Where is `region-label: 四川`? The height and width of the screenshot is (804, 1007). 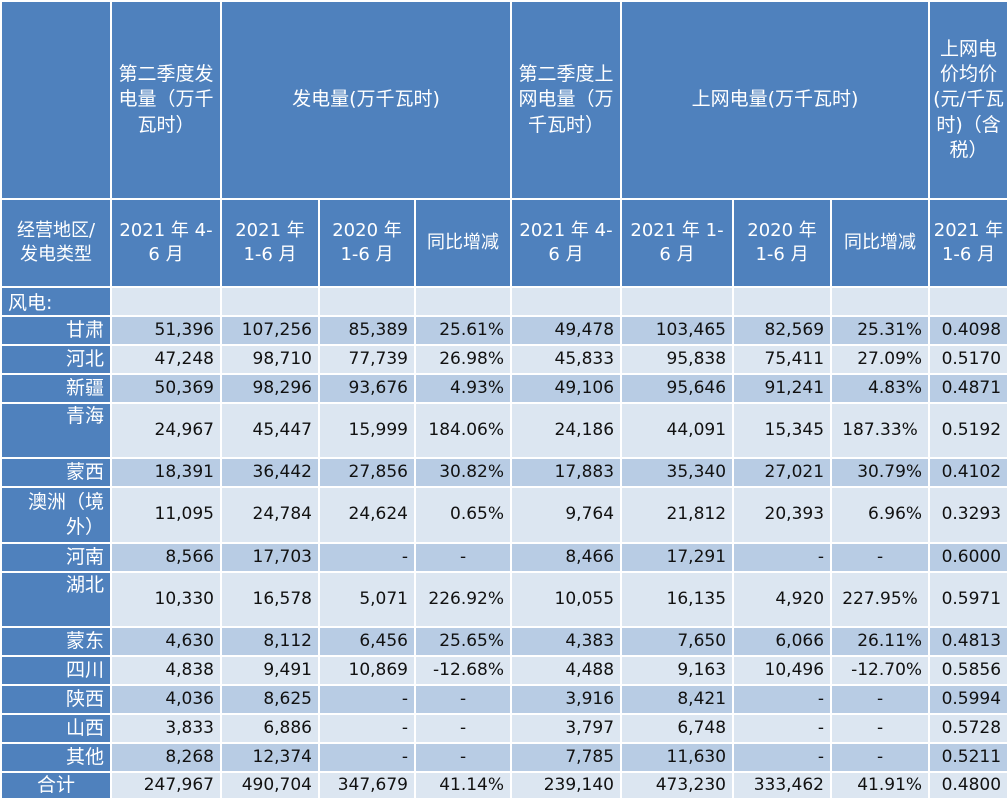
region-label: 四川 is located at coordinates (56, 670).